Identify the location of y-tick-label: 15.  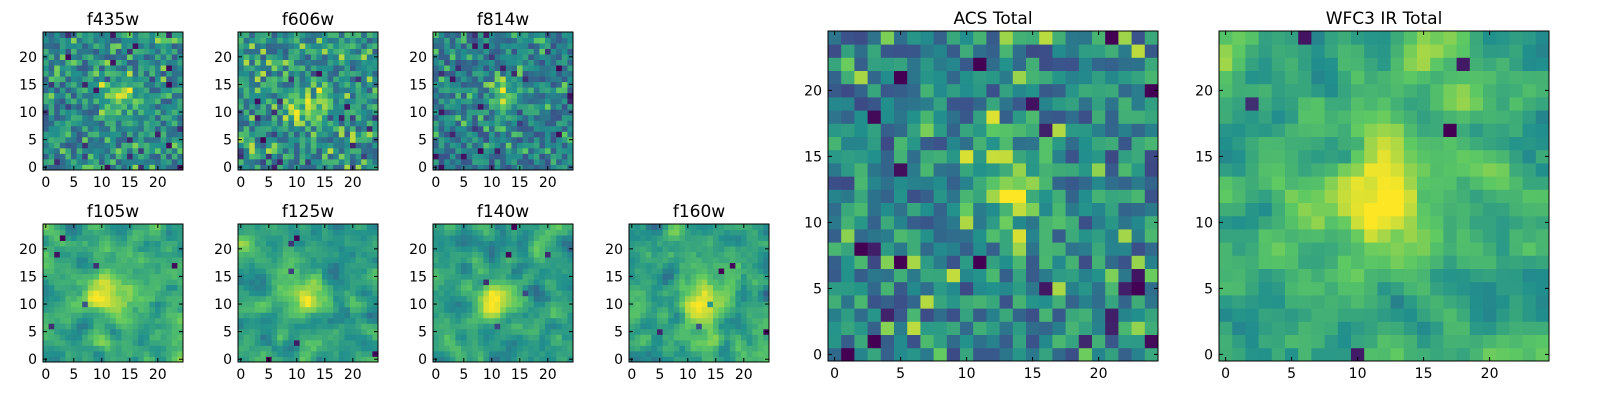
(28, 85).